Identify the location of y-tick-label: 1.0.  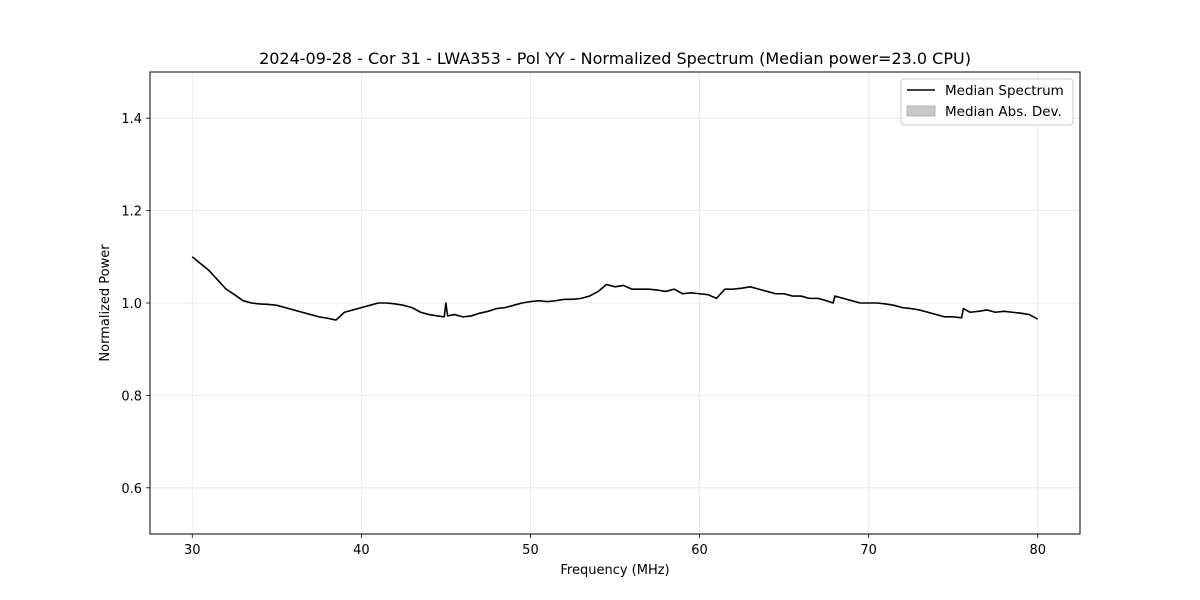
(131, 304).